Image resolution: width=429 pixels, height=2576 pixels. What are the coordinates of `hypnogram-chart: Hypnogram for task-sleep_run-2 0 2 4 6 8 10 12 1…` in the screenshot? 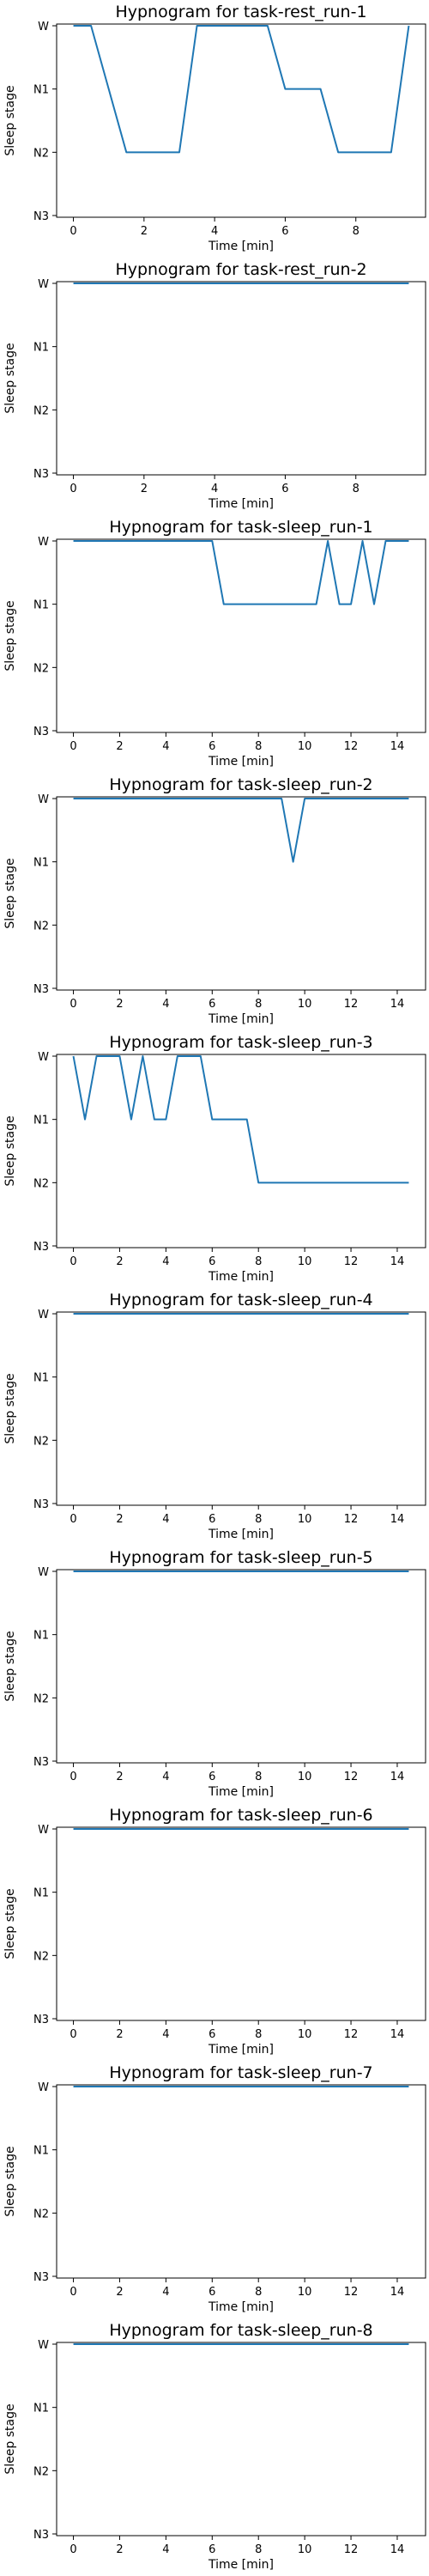 It's located at (214, 900).